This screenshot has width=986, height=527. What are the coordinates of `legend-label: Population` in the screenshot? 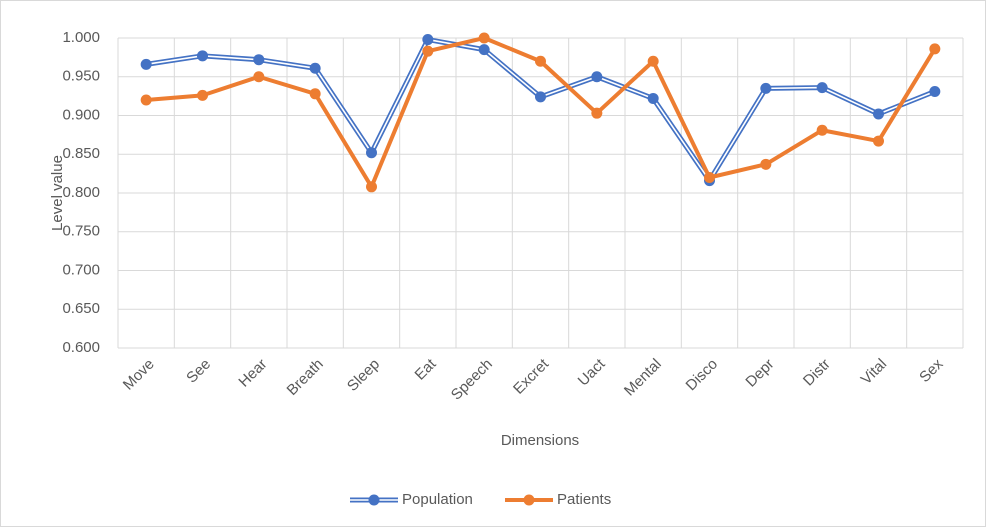 It's located at (437, 499).